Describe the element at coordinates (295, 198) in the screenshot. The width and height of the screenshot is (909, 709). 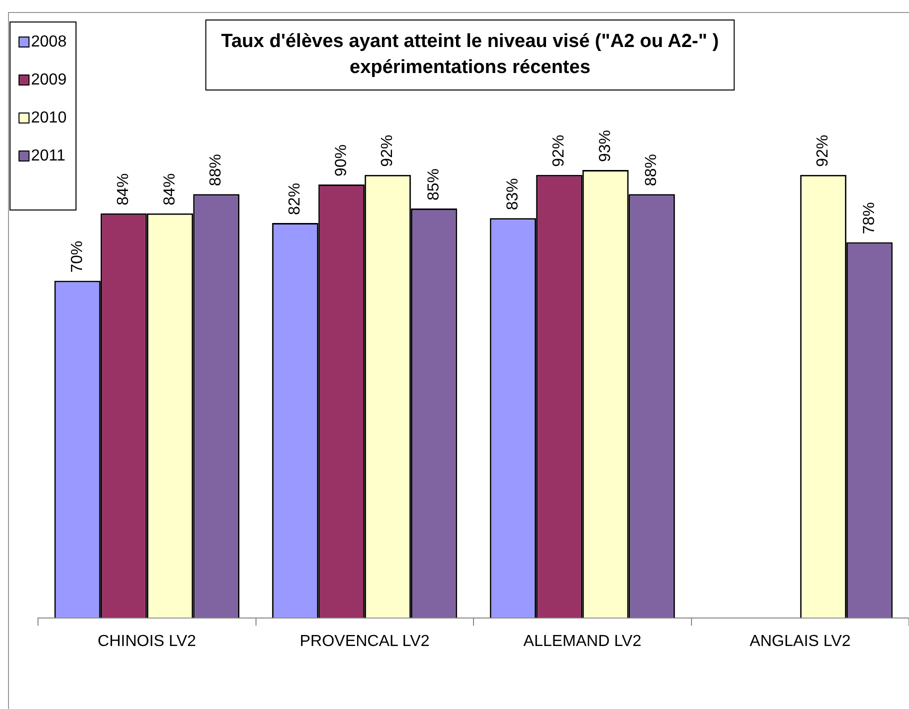
I see `data-label: 82%` at that location.